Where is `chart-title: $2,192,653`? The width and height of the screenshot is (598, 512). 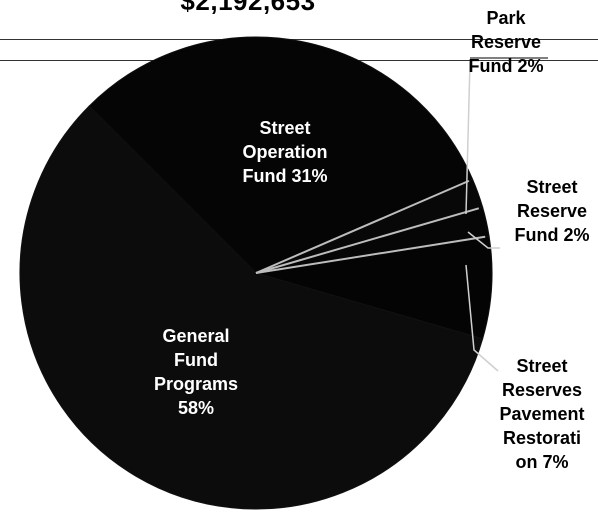 chart-title: $2,192,653 is located at coordinates (248, 8).